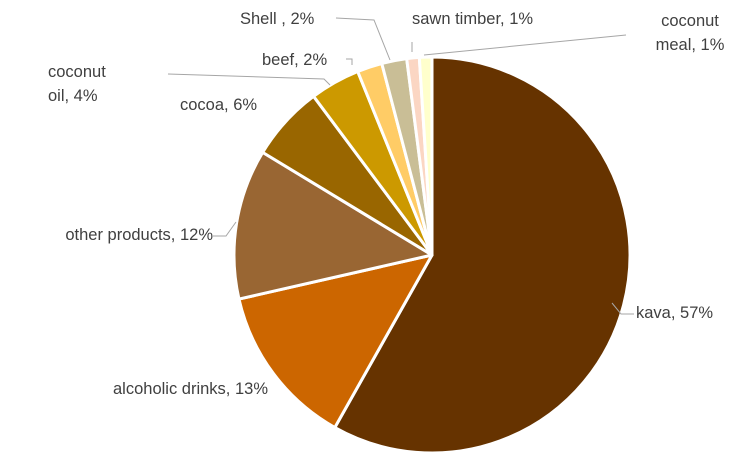  I want to click on leader-line-coconut-oil, so click(249, 79).